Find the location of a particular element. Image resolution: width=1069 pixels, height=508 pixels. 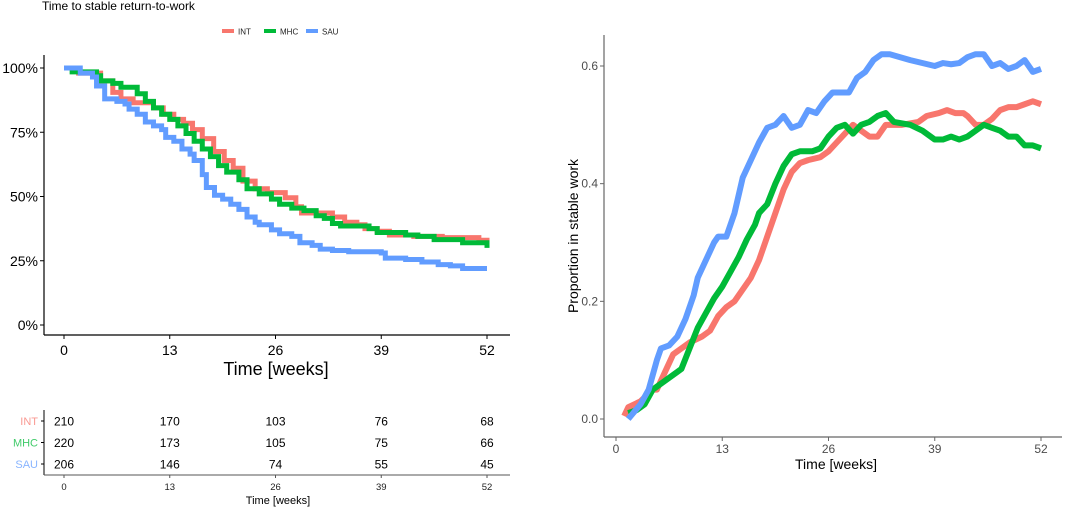

risk-x-axis-label: Time [weeks] is located at coordinates (278, 501).